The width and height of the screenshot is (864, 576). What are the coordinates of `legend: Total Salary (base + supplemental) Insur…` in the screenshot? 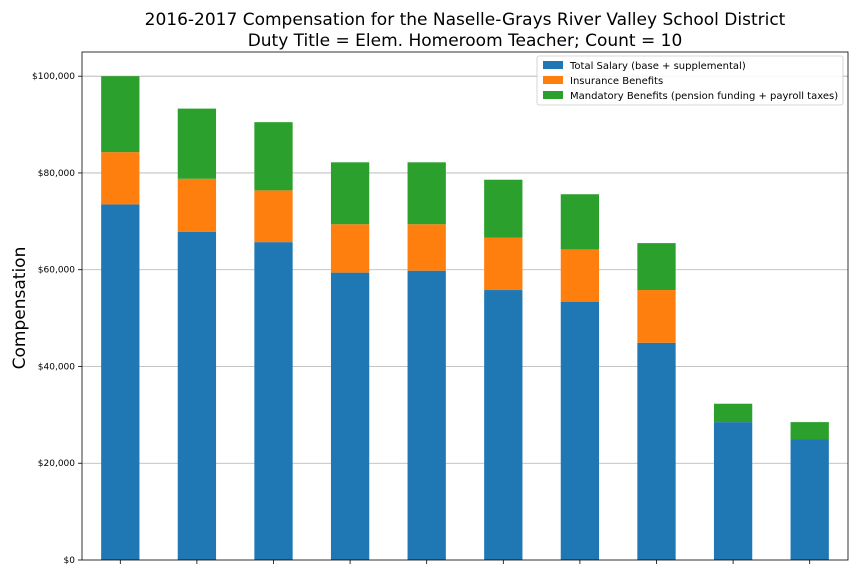 It's located at (690, 80).